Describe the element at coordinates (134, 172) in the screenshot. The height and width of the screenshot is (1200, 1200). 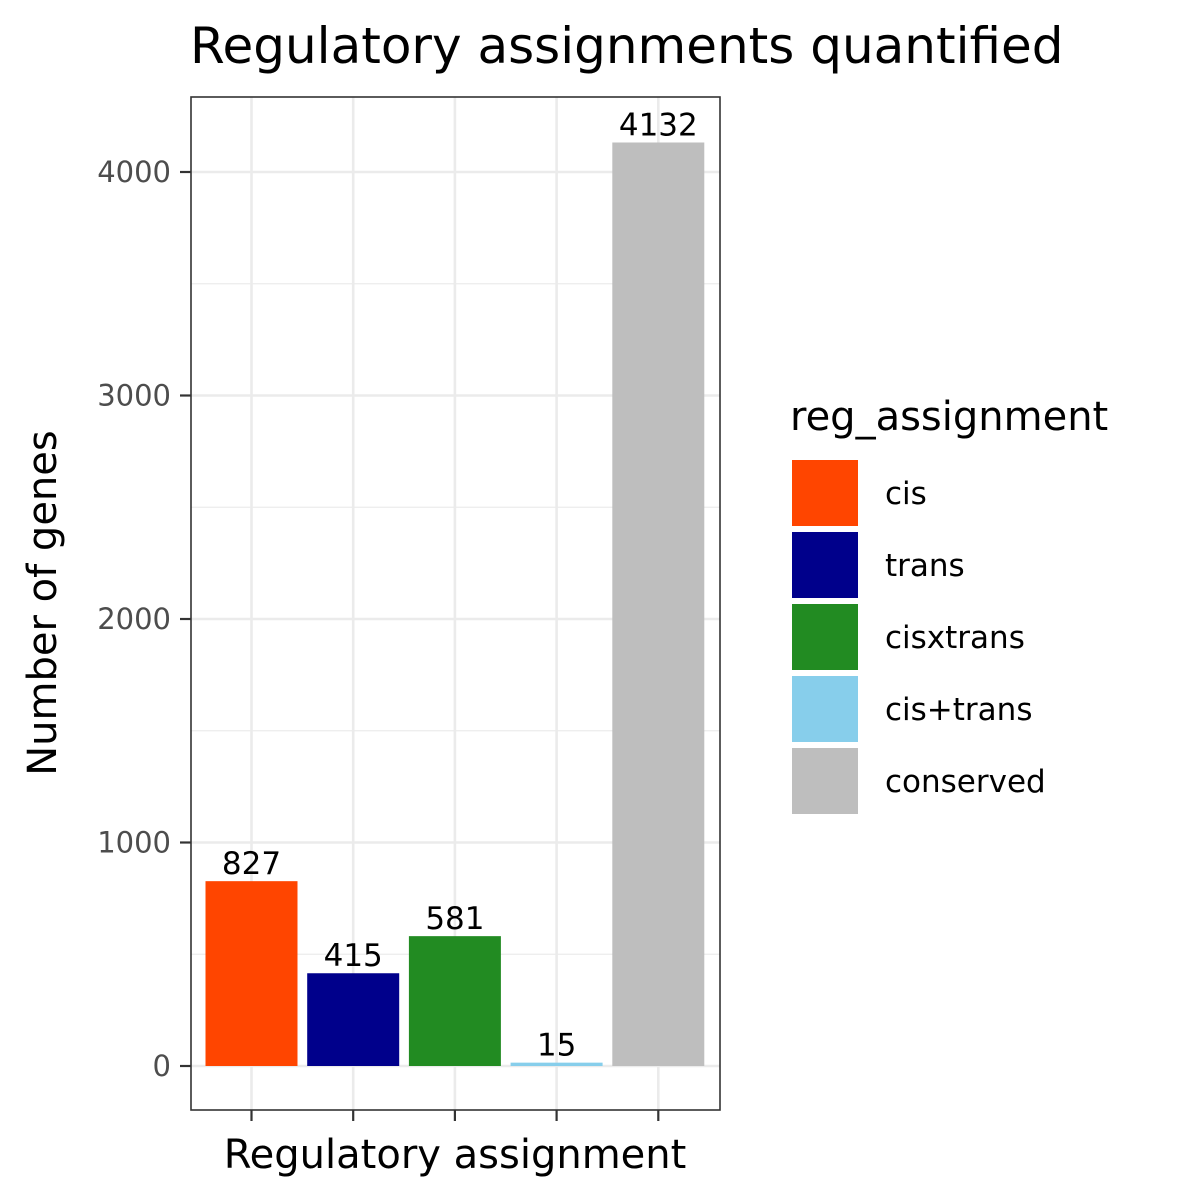
I see `y-tick-label: 4000` at that location.